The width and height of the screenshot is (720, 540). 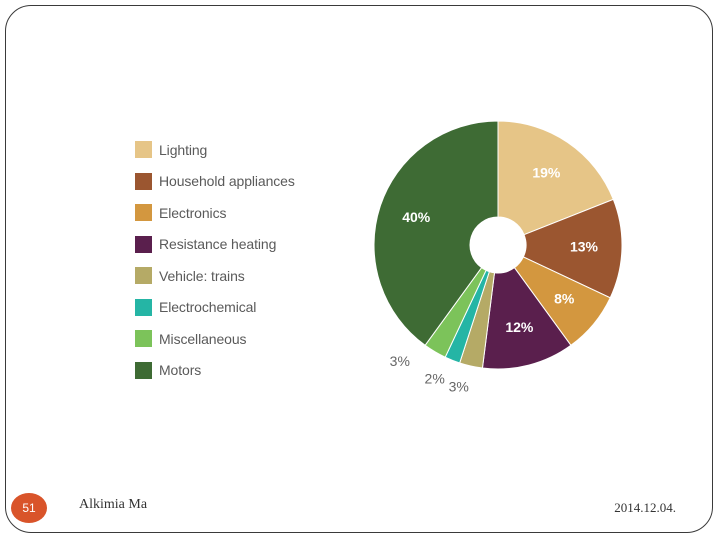 What do you see at coordinates (208, 307) in the screenshot?
I see `legend-label: Electrochemical` at bounding box center [208, 307].